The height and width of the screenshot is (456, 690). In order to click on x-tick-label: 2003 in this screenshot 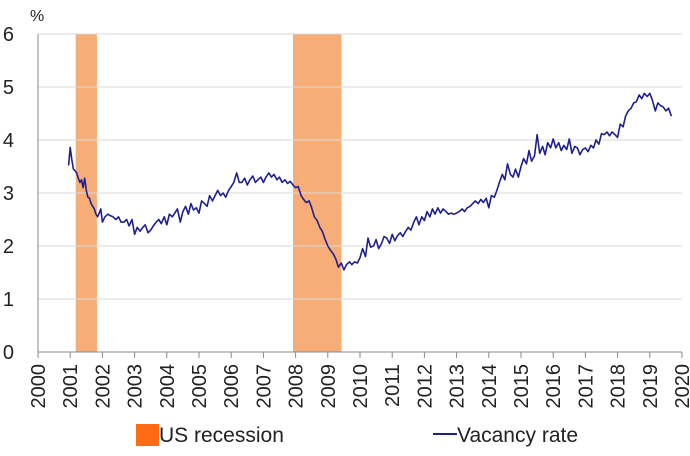, I will do `click(136, 386)`.